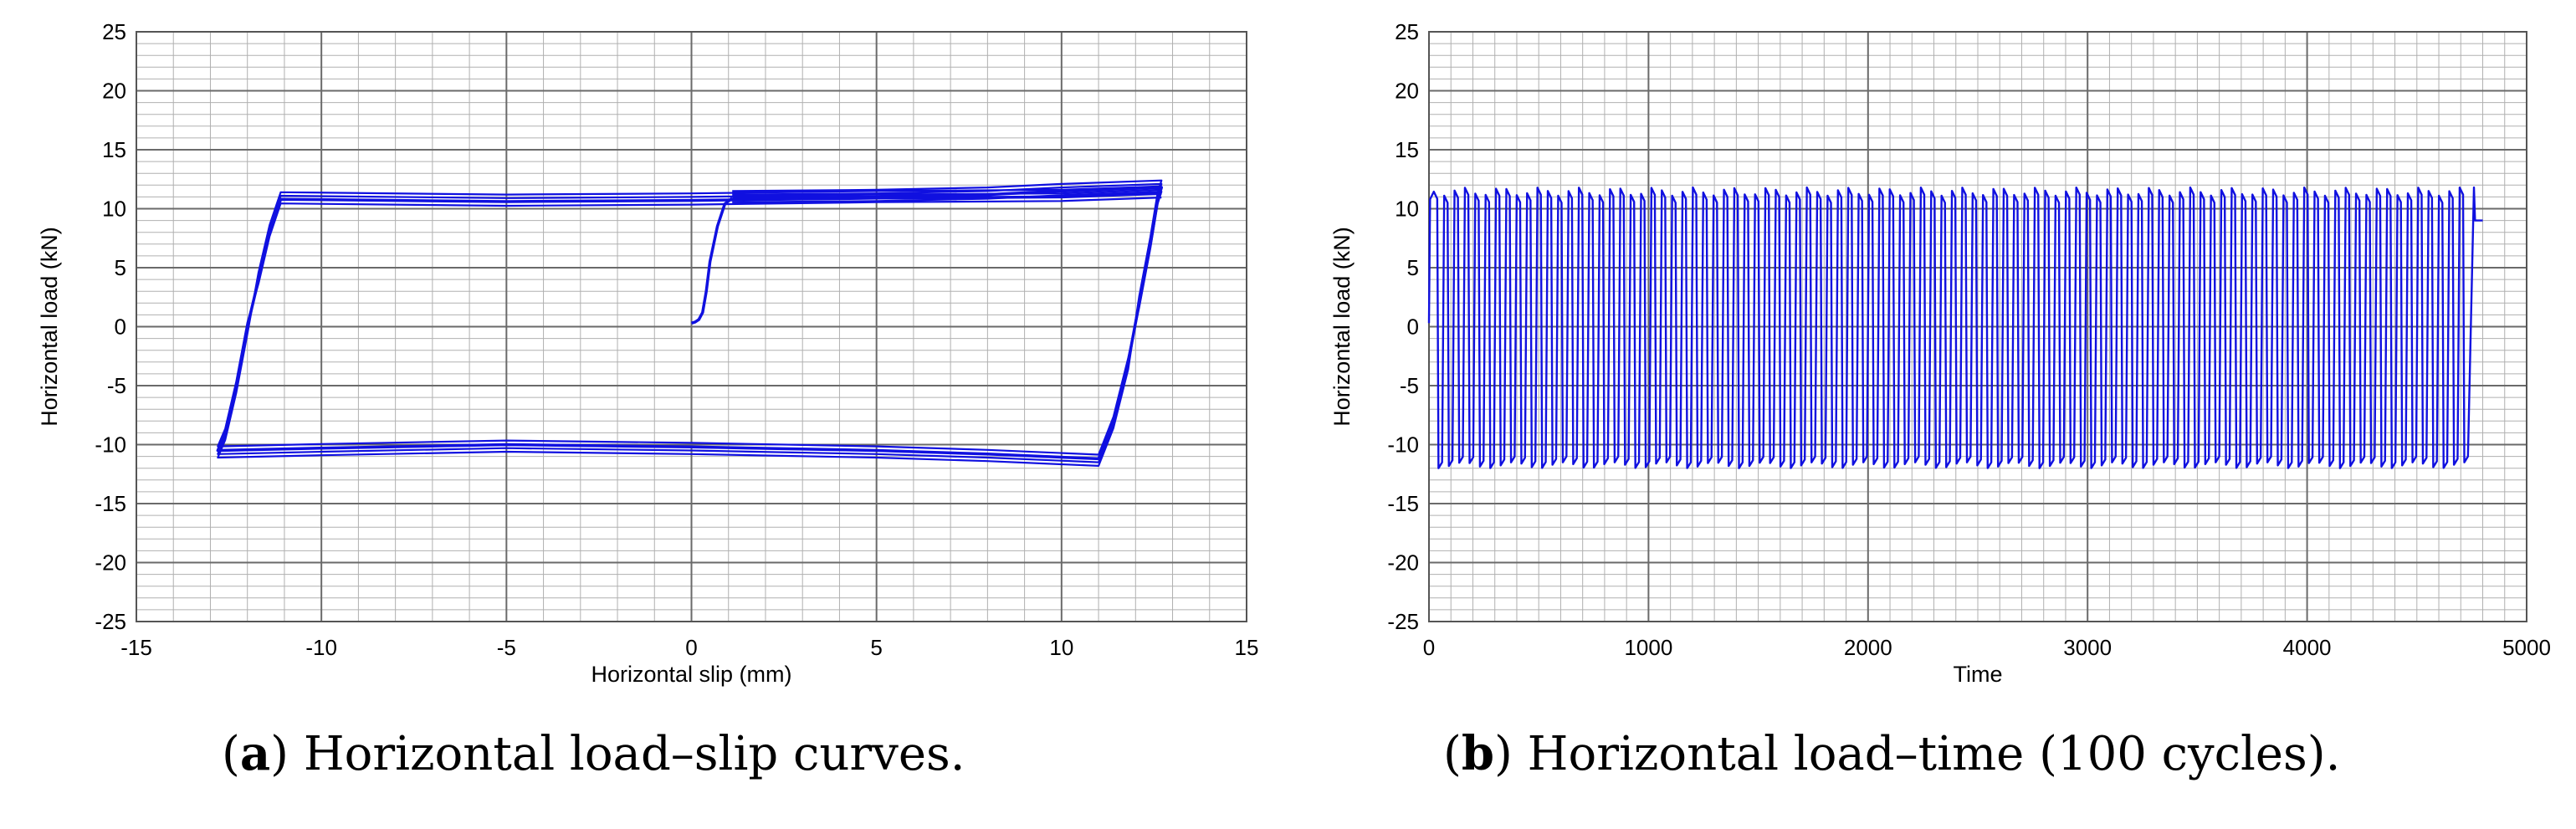 Image resolution: width=2576 pixels, height=829 pixels. I want to click on x-tick-label: -5, so click(507, 648).